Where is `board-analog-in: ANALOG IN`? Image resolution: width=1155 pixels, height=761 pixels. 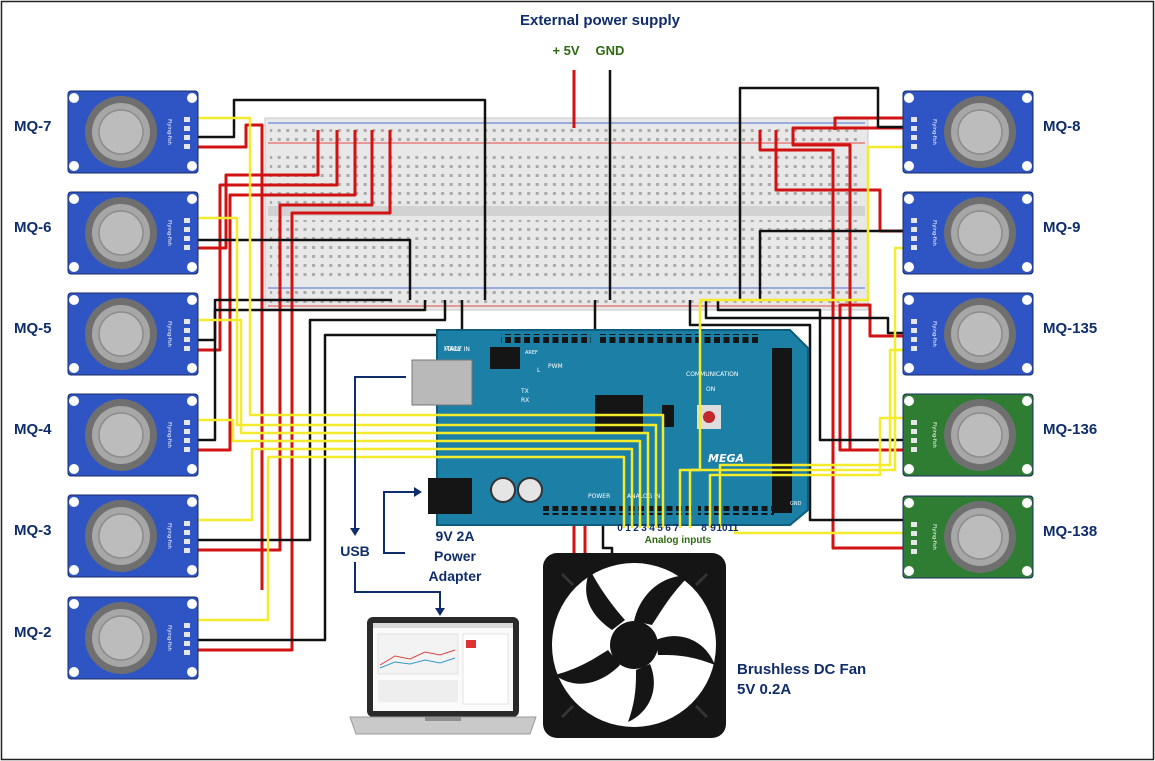 board-analog-in: ANALOG IN is located at coordinates (643, 496).